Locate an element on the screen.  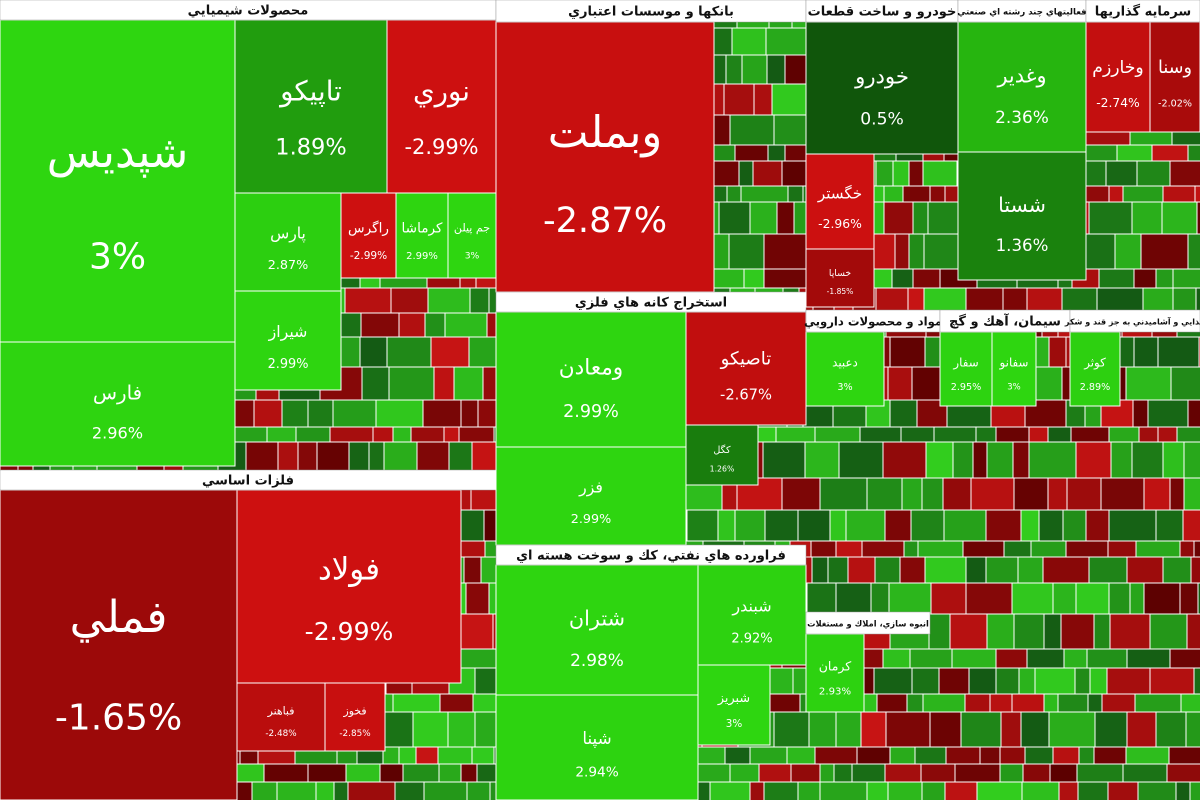
tile-label: سفانو is located at coordinates (1014, 363).